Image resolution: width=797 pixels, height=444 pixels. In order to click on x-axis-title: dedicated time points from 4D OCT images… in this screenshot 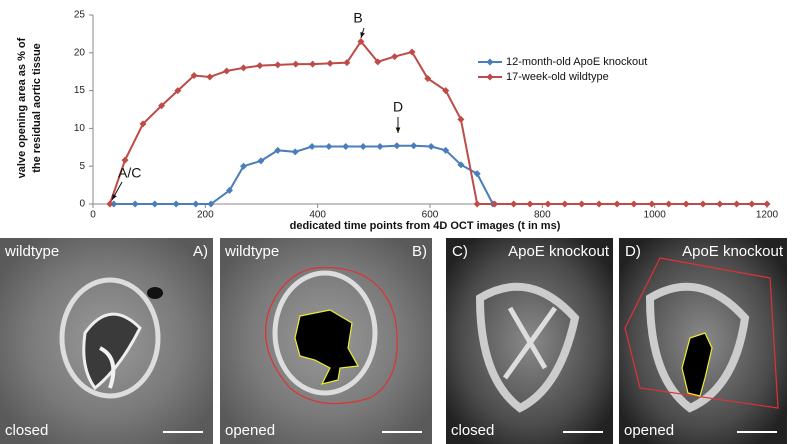, I will do `click(425, 226)`.